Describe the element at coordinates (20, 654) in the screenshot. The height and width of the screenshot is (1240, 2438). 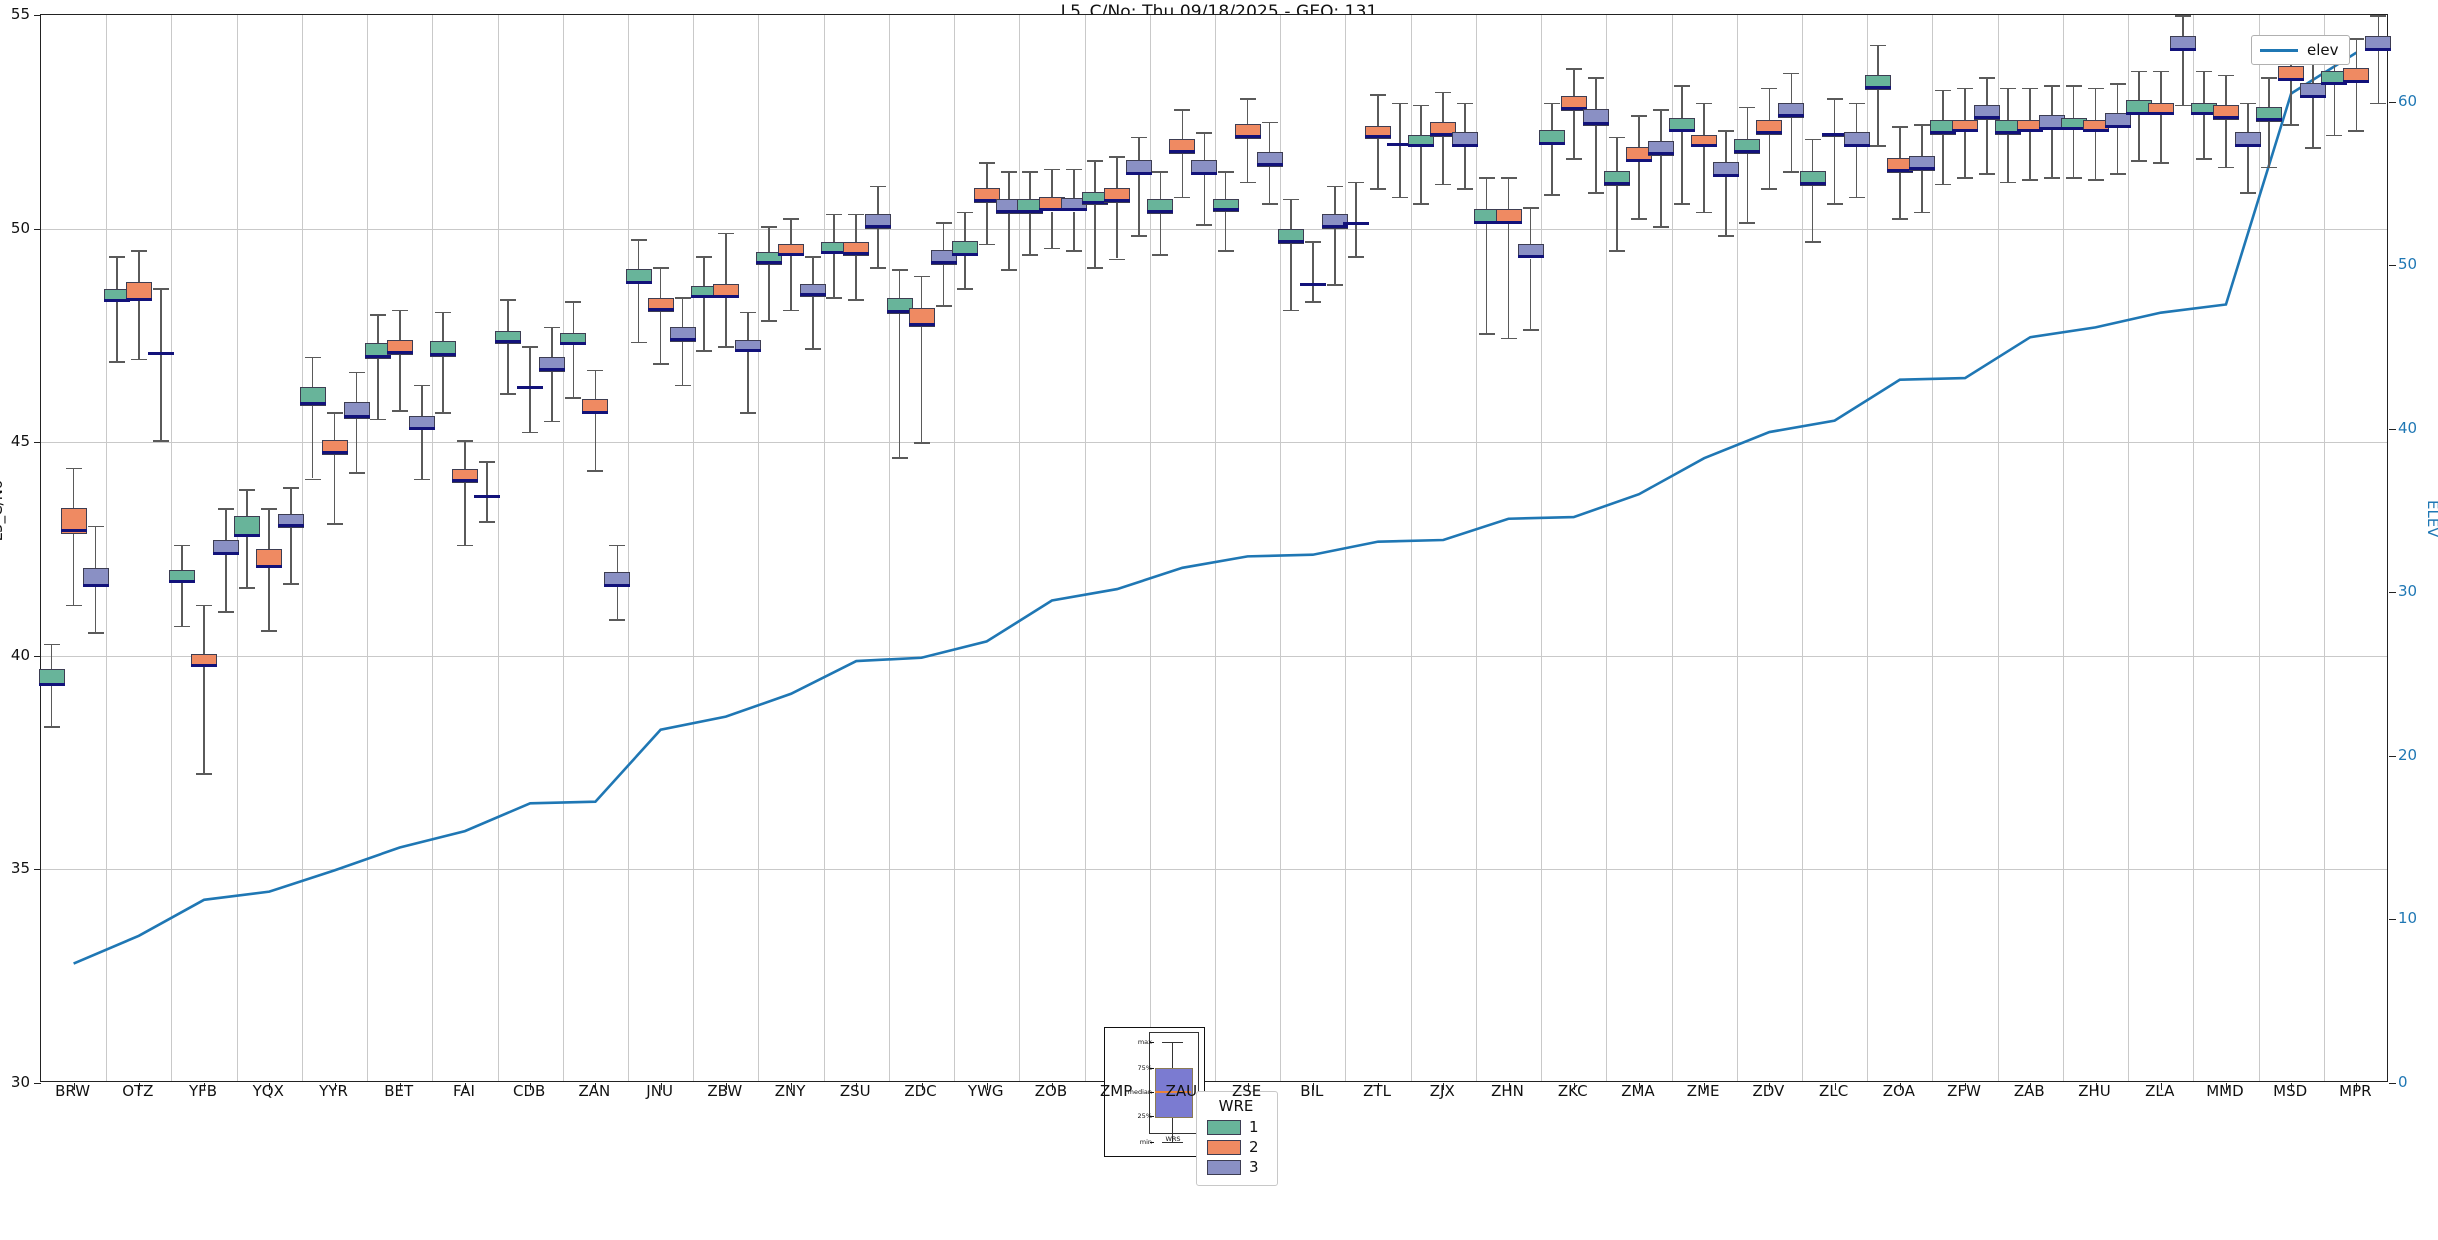
I see `y-tick-label-left-40: 40` at that location.